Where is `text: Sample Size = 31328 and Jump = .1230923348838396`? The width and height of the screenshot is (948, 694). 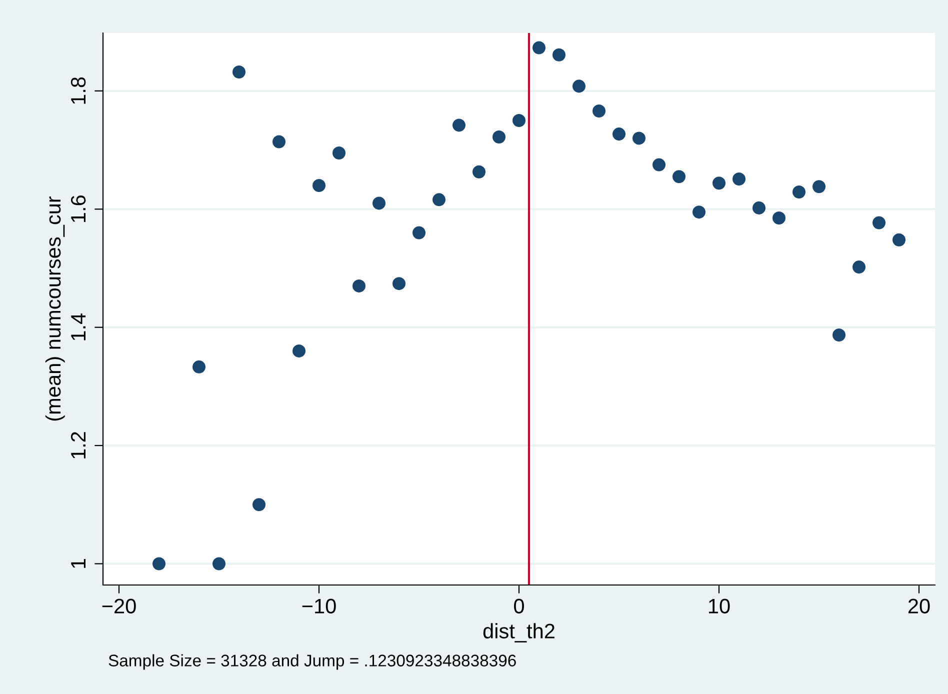 text: Sample Size = 31328 and Jump = .1230923348838396 is located at coordinates (312, 662).